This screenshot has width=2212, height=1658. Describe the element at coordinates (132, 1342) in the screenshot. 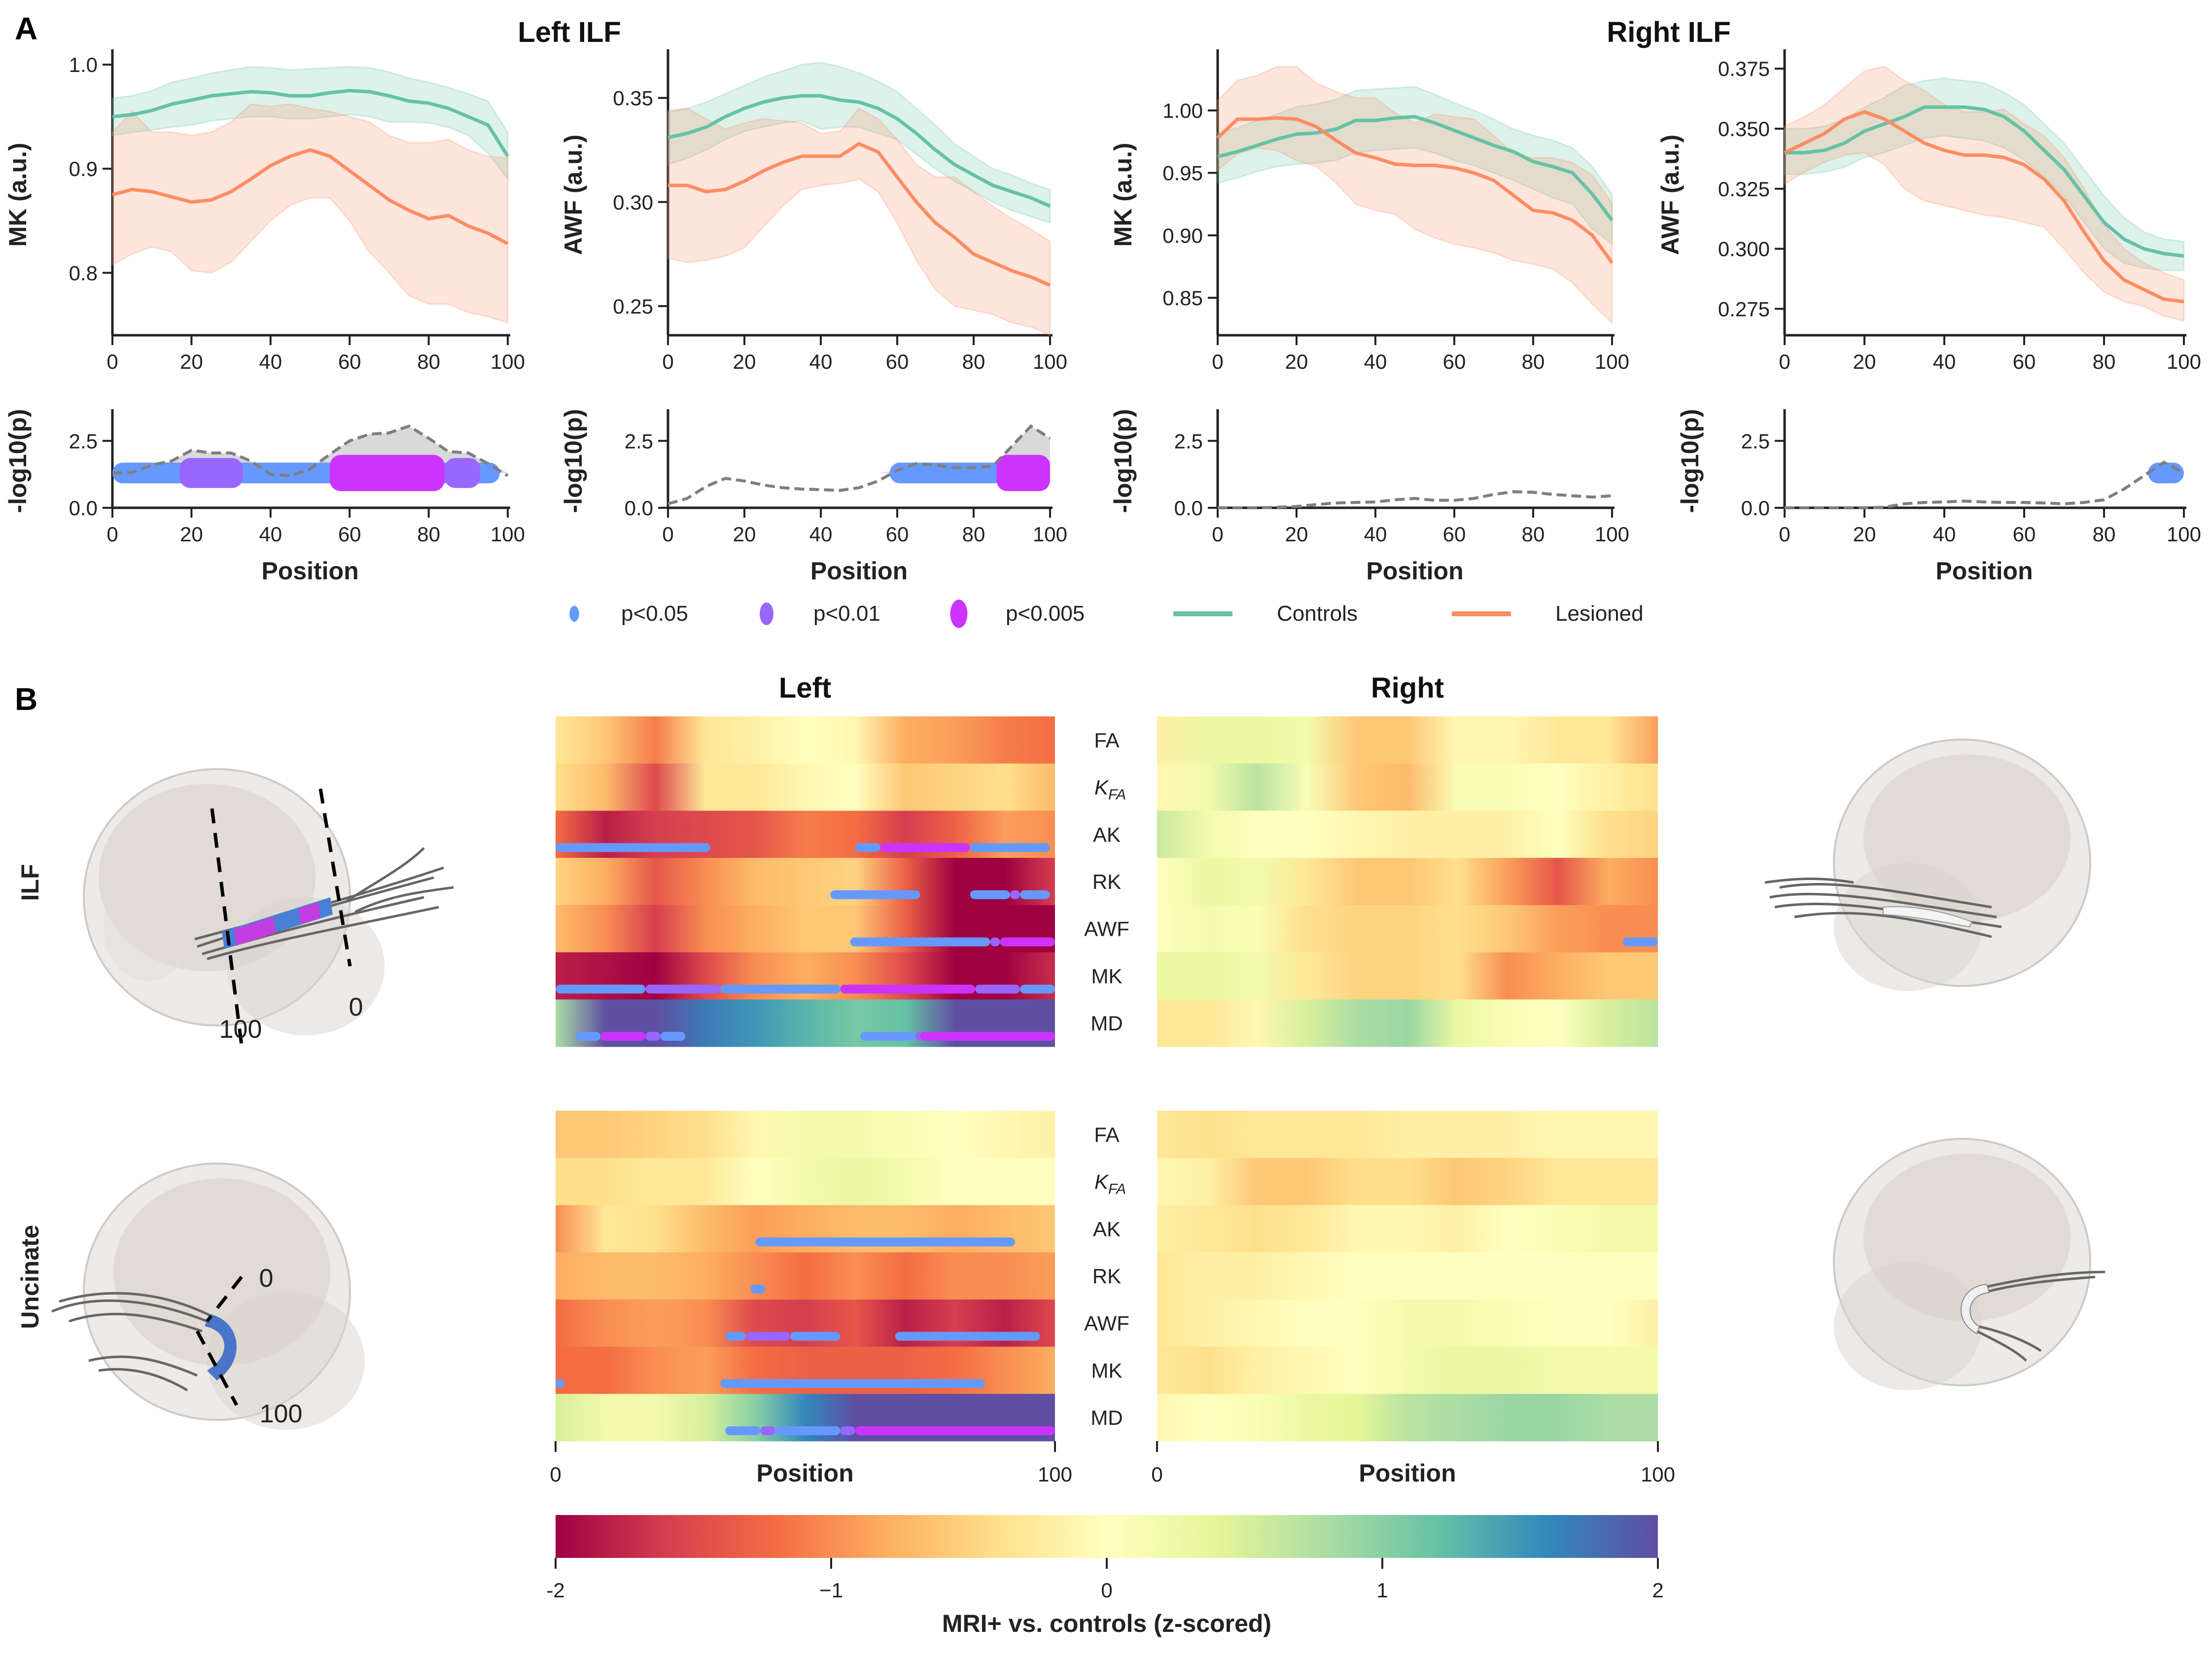

I see `uncinate-streamlines-left` at that location.